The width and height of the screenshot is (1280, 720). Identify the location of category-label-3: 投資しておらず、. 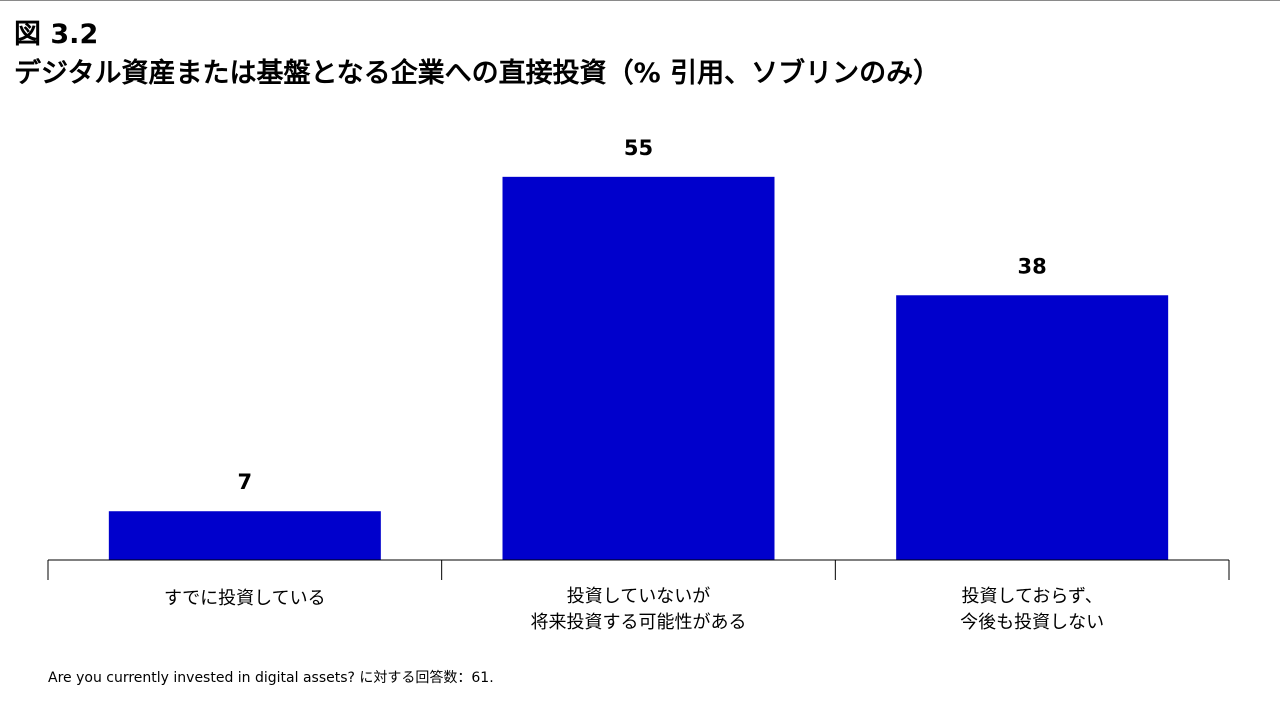
(1032, 596).